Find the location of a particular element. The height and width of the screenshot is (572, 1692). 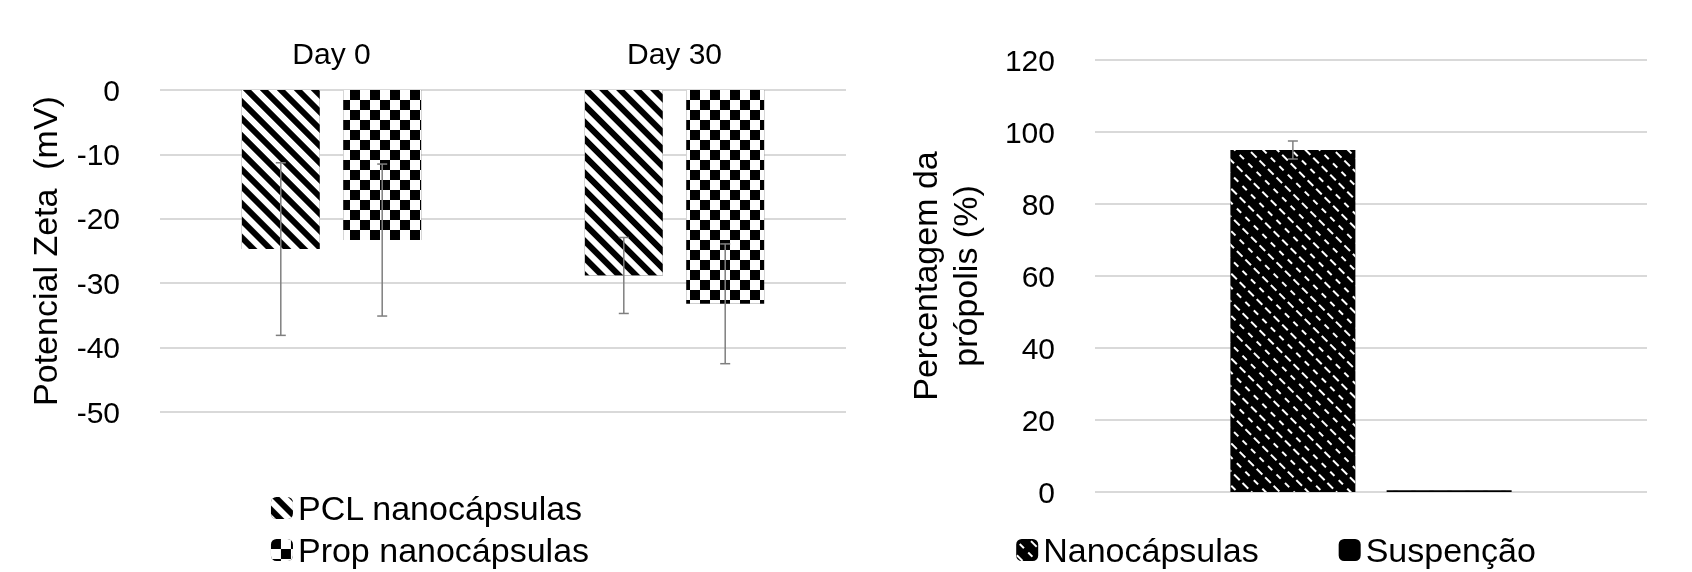

x-tick-label: Day 30 is located at coordinates (674, 53).